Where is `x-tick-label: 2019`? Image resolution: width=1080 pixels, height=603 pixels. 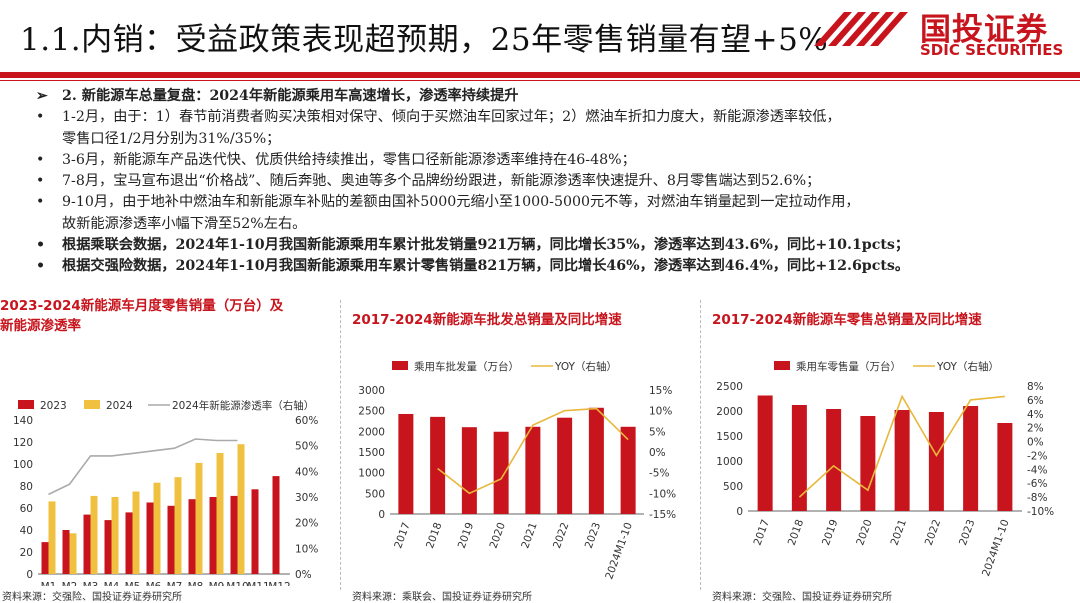
x-tick-label: 2019 is located at coordinates (466, 535).